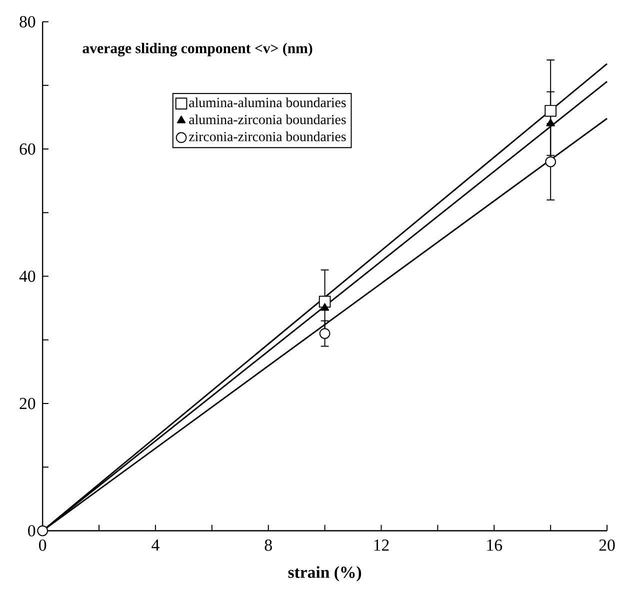 This screenshot has height=596, width=621. Describe the element at coordinates (42, 545) in the screenshot. I see `x-tick-label: 0` at that location.